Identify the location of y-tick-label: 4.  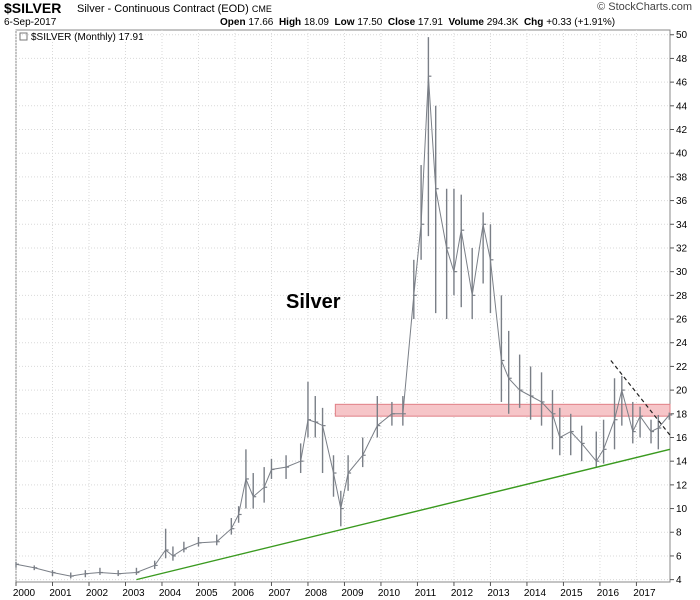
(679, 580).